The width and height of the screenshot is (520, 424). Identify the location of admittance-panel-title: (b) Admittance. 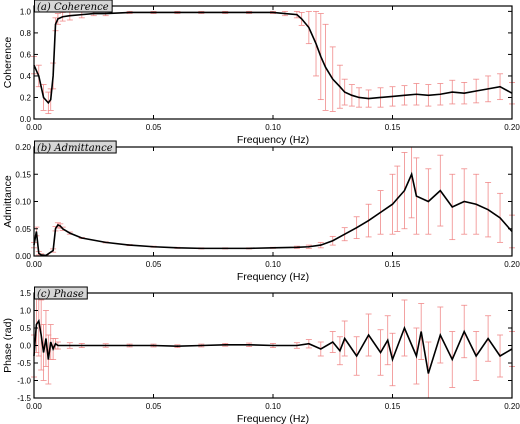
(75, 148).